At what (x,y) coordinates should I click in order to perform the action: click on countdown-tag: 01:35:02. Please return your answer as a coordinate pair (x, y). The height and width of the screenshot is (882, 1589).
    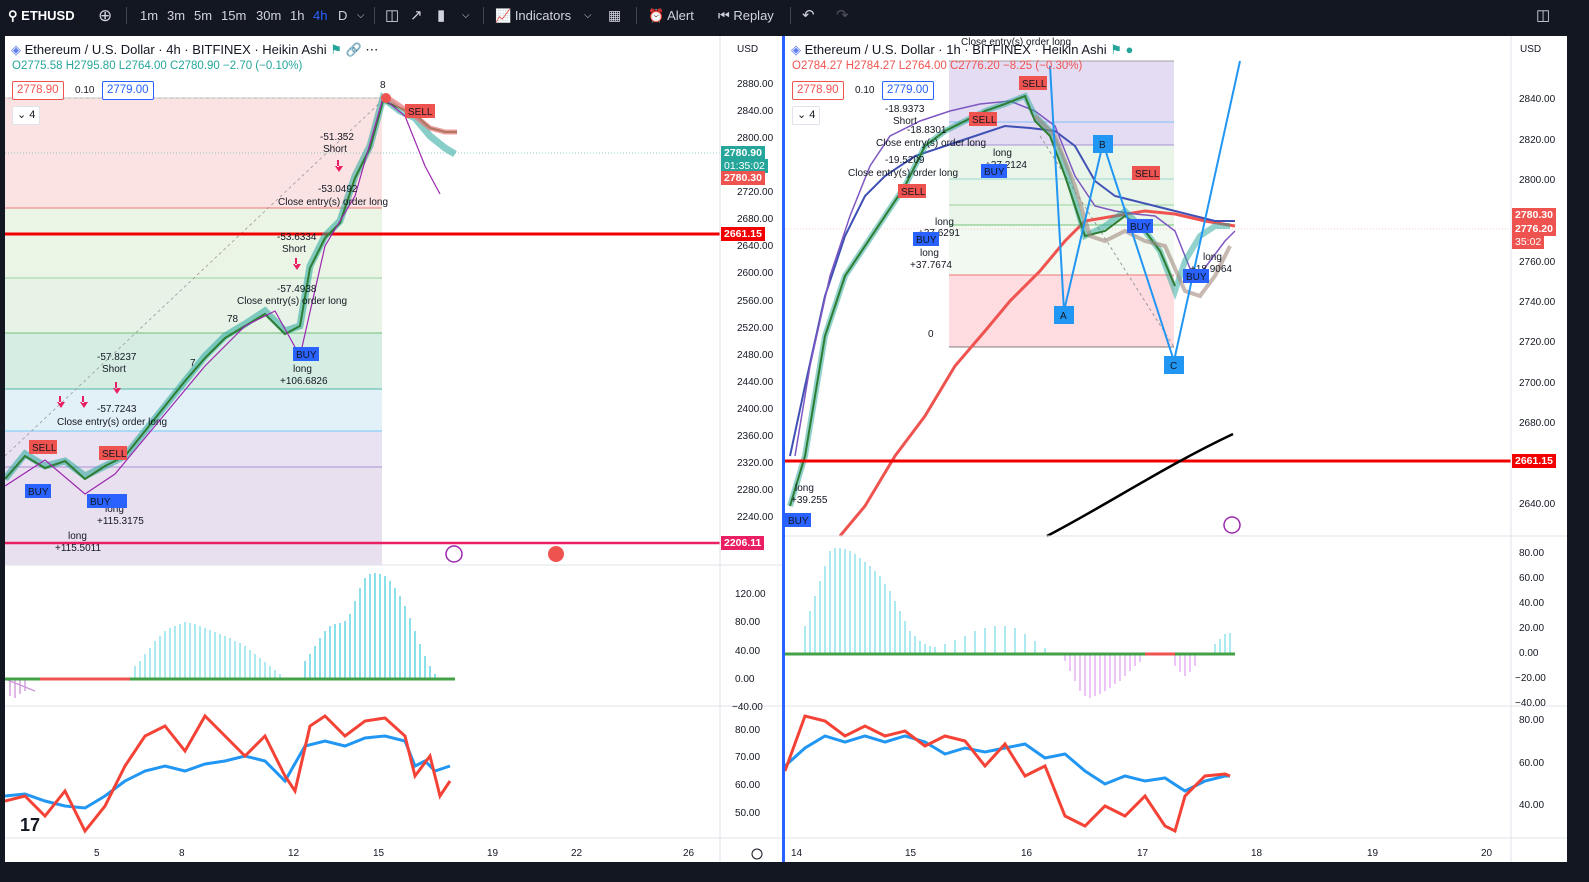
    Looking at the image, I should click on (744, 166).